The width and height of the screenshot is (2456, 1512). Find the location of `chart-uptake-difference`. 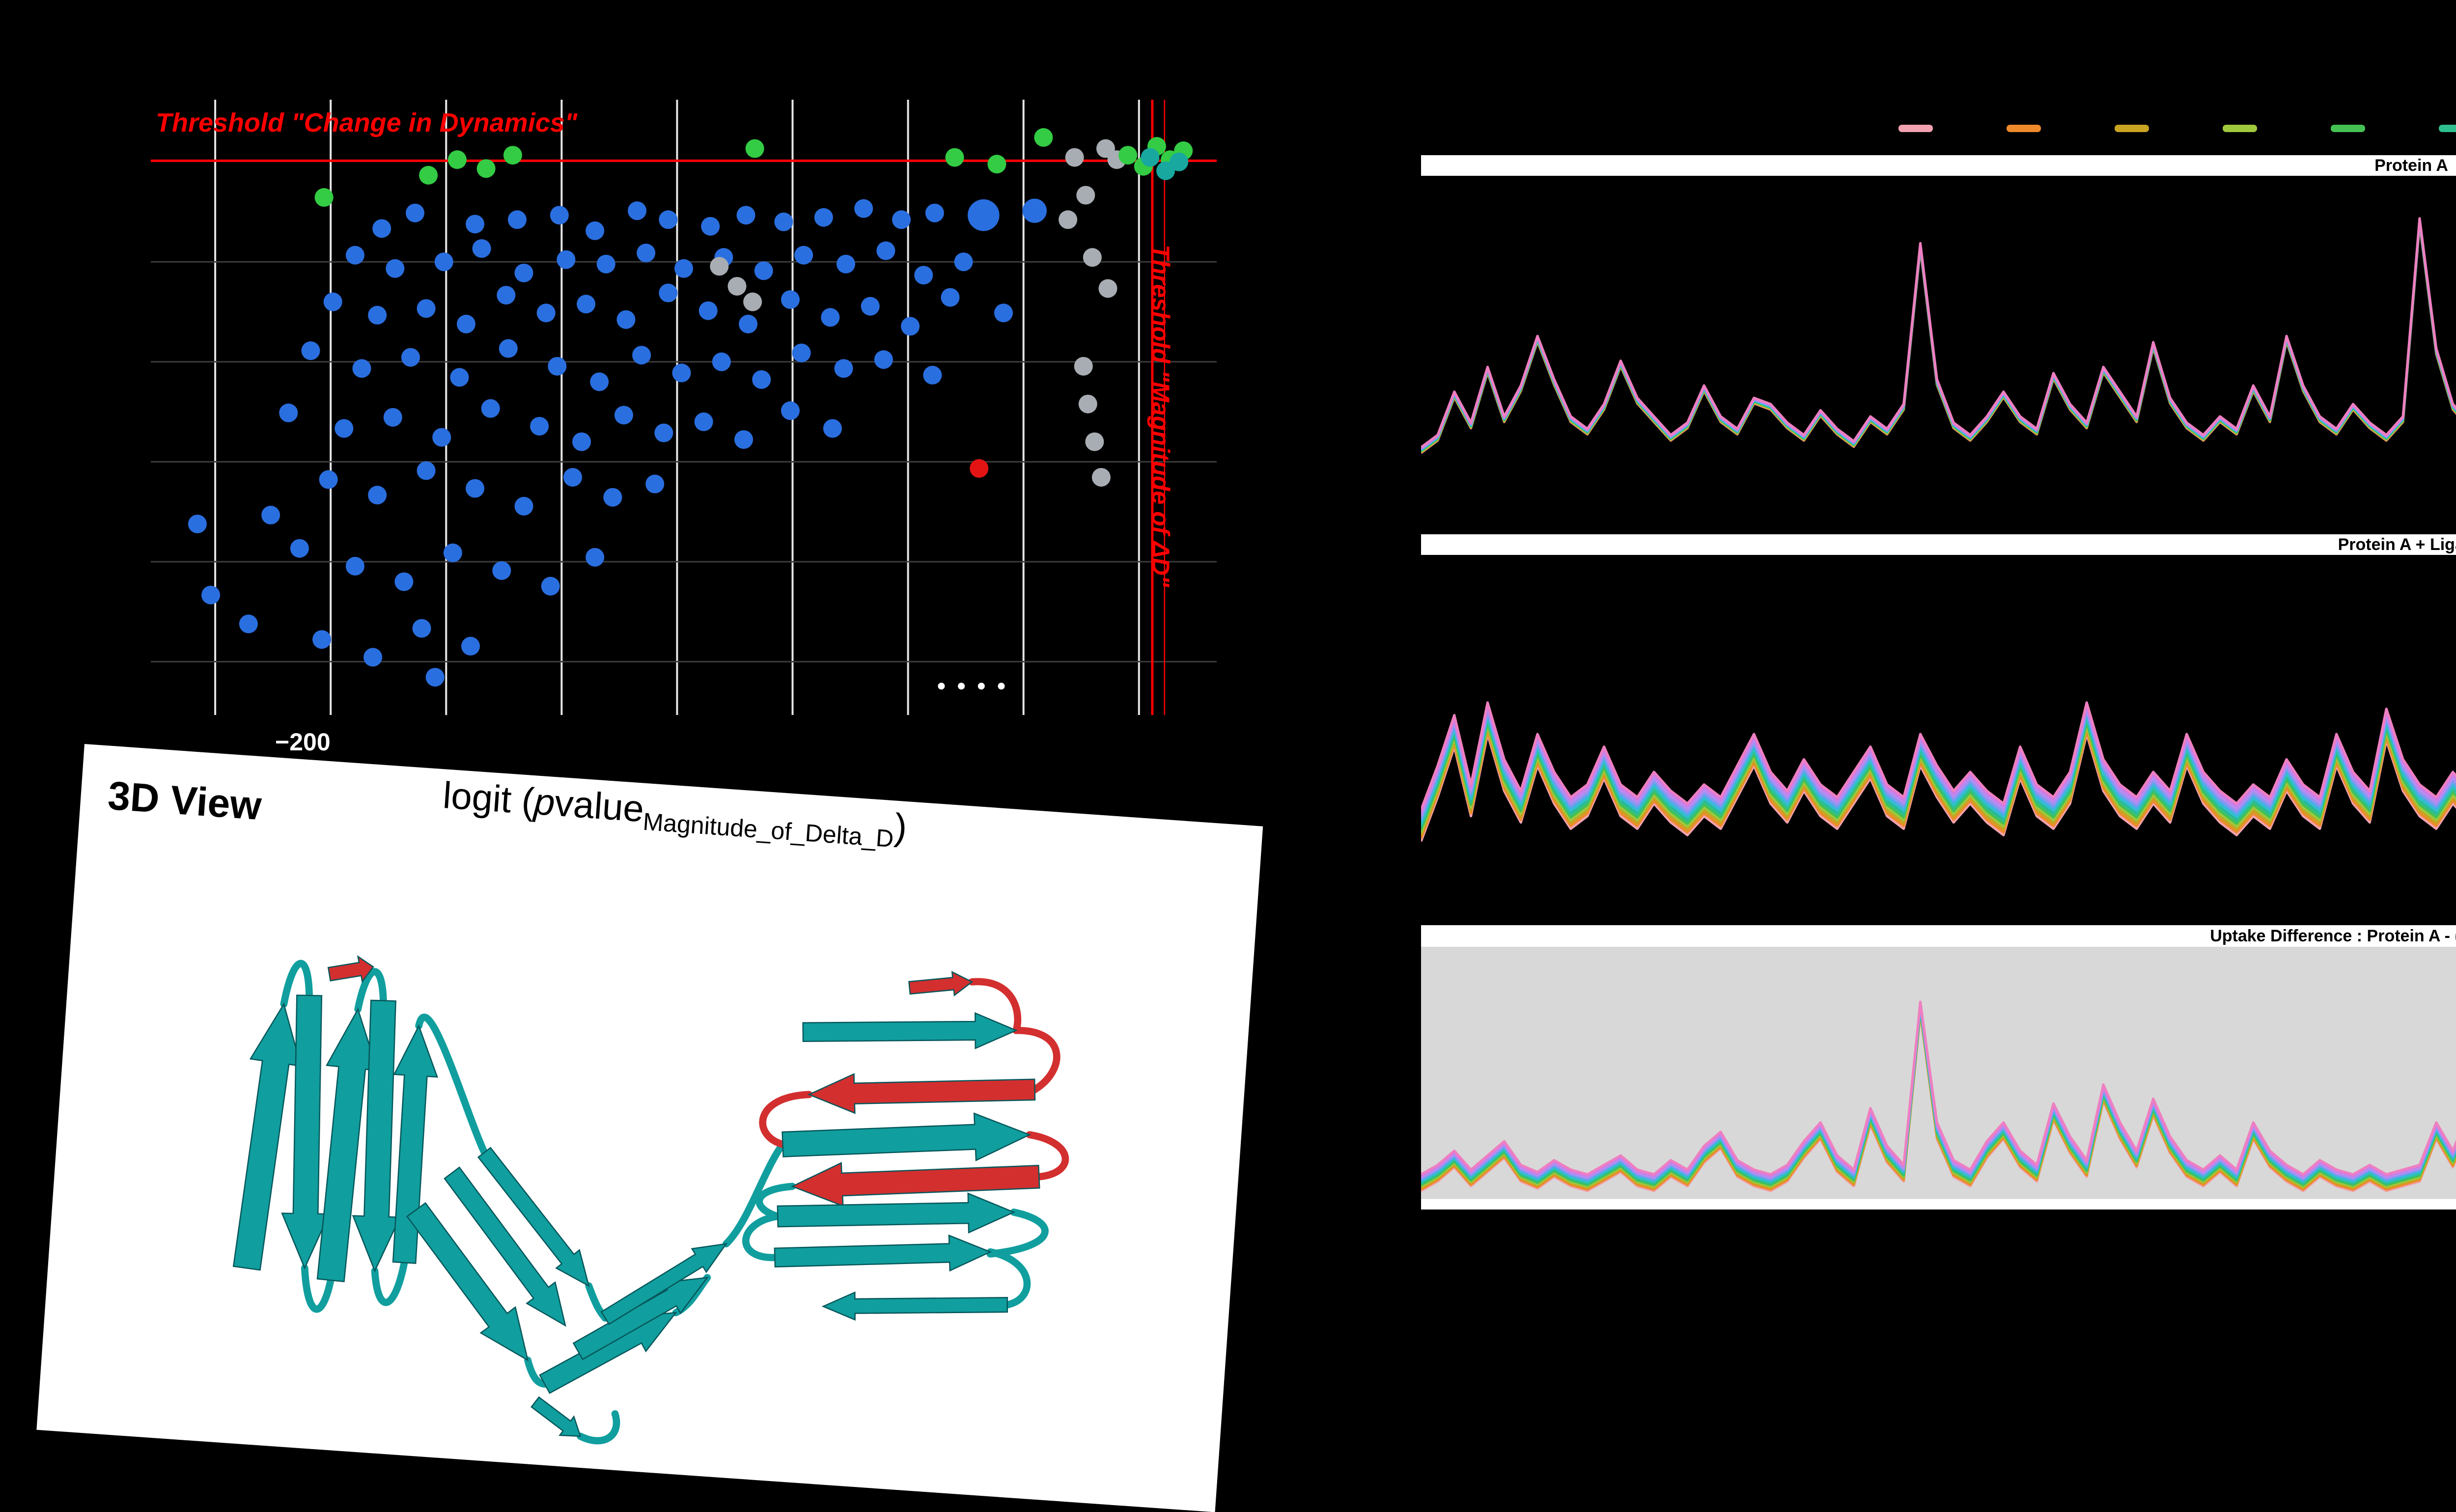

chart-uptake-difference is located at coordinates (1939, 1078).